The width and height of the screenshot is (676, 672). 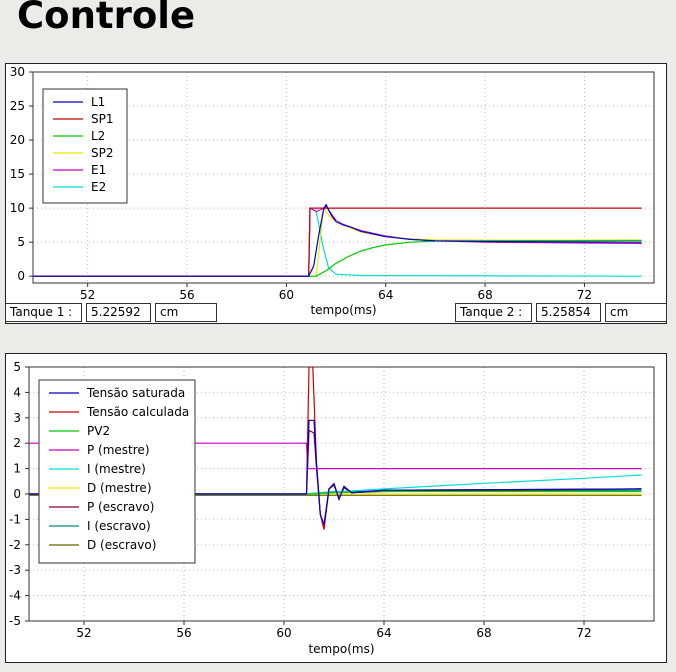 What do you see at coordinates (121, 545) in the screenshot?
I see `legend-label-d-escravo: D (escravo)` at bounding box center [121, 545].